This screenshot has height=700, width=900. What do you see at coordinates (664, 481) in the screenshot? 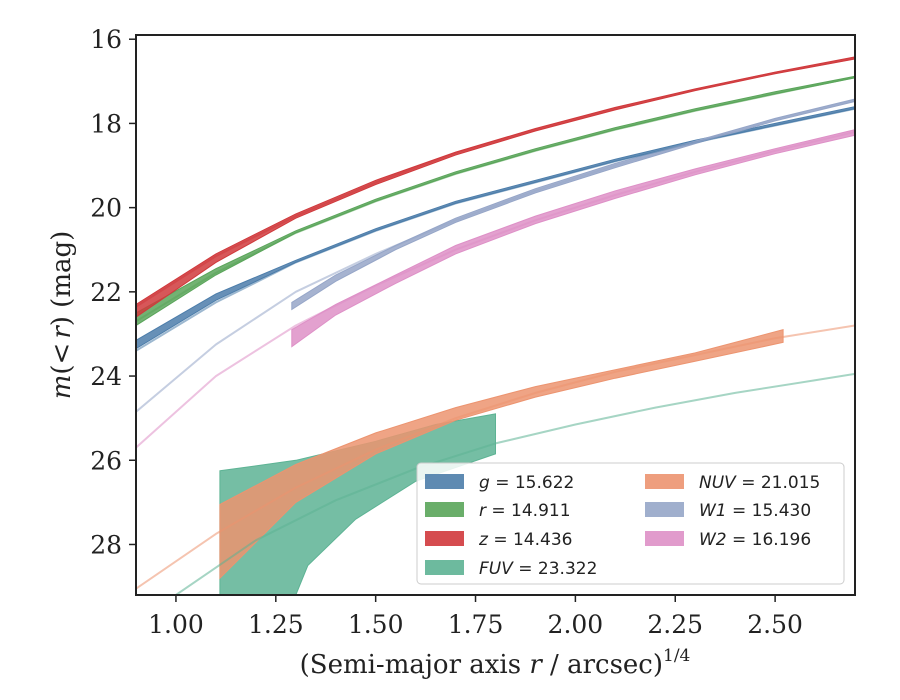
I see `legend-swatch-nuv` at bounding box center [664, 481].